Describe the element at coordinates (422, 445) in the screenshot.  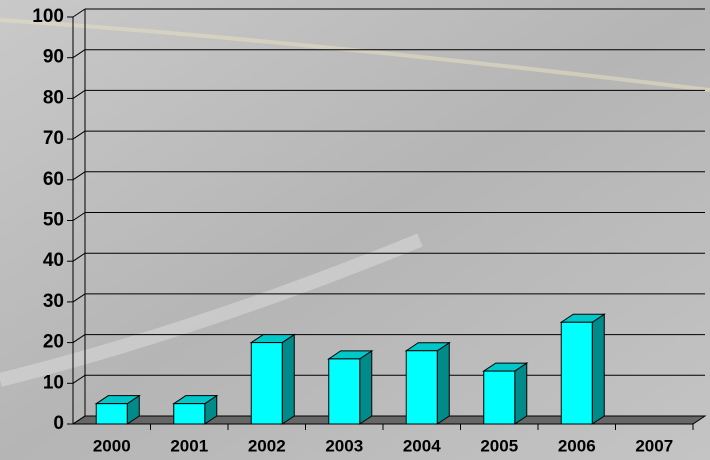
I see `x-tick-label: 2004` at that location.